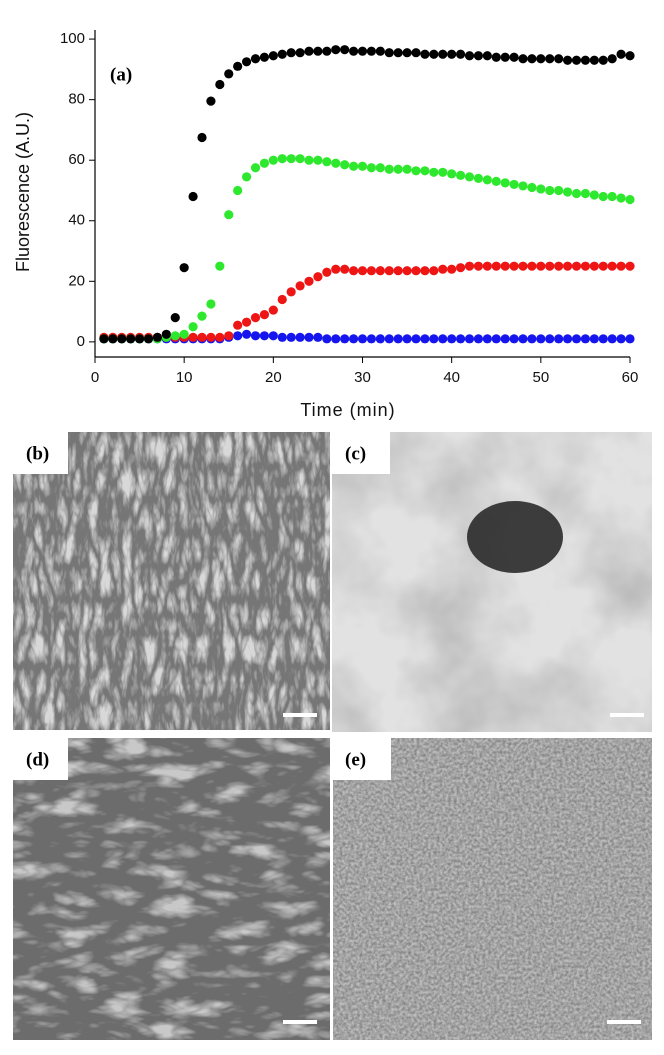 The width and height of the screenshot is (664, 1055). Describe the element at coordinates (355, 759) in the screenshot. I see `panel-label: (e)` at that location.